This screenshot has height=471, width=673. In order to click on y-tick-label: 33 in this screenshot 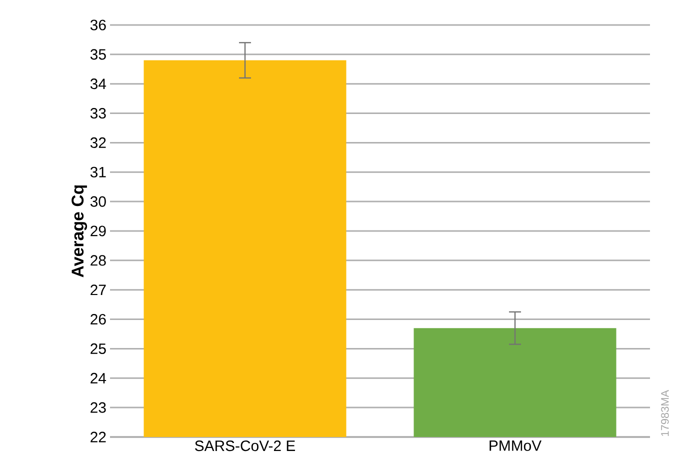, I will do `click(98, 113)`.